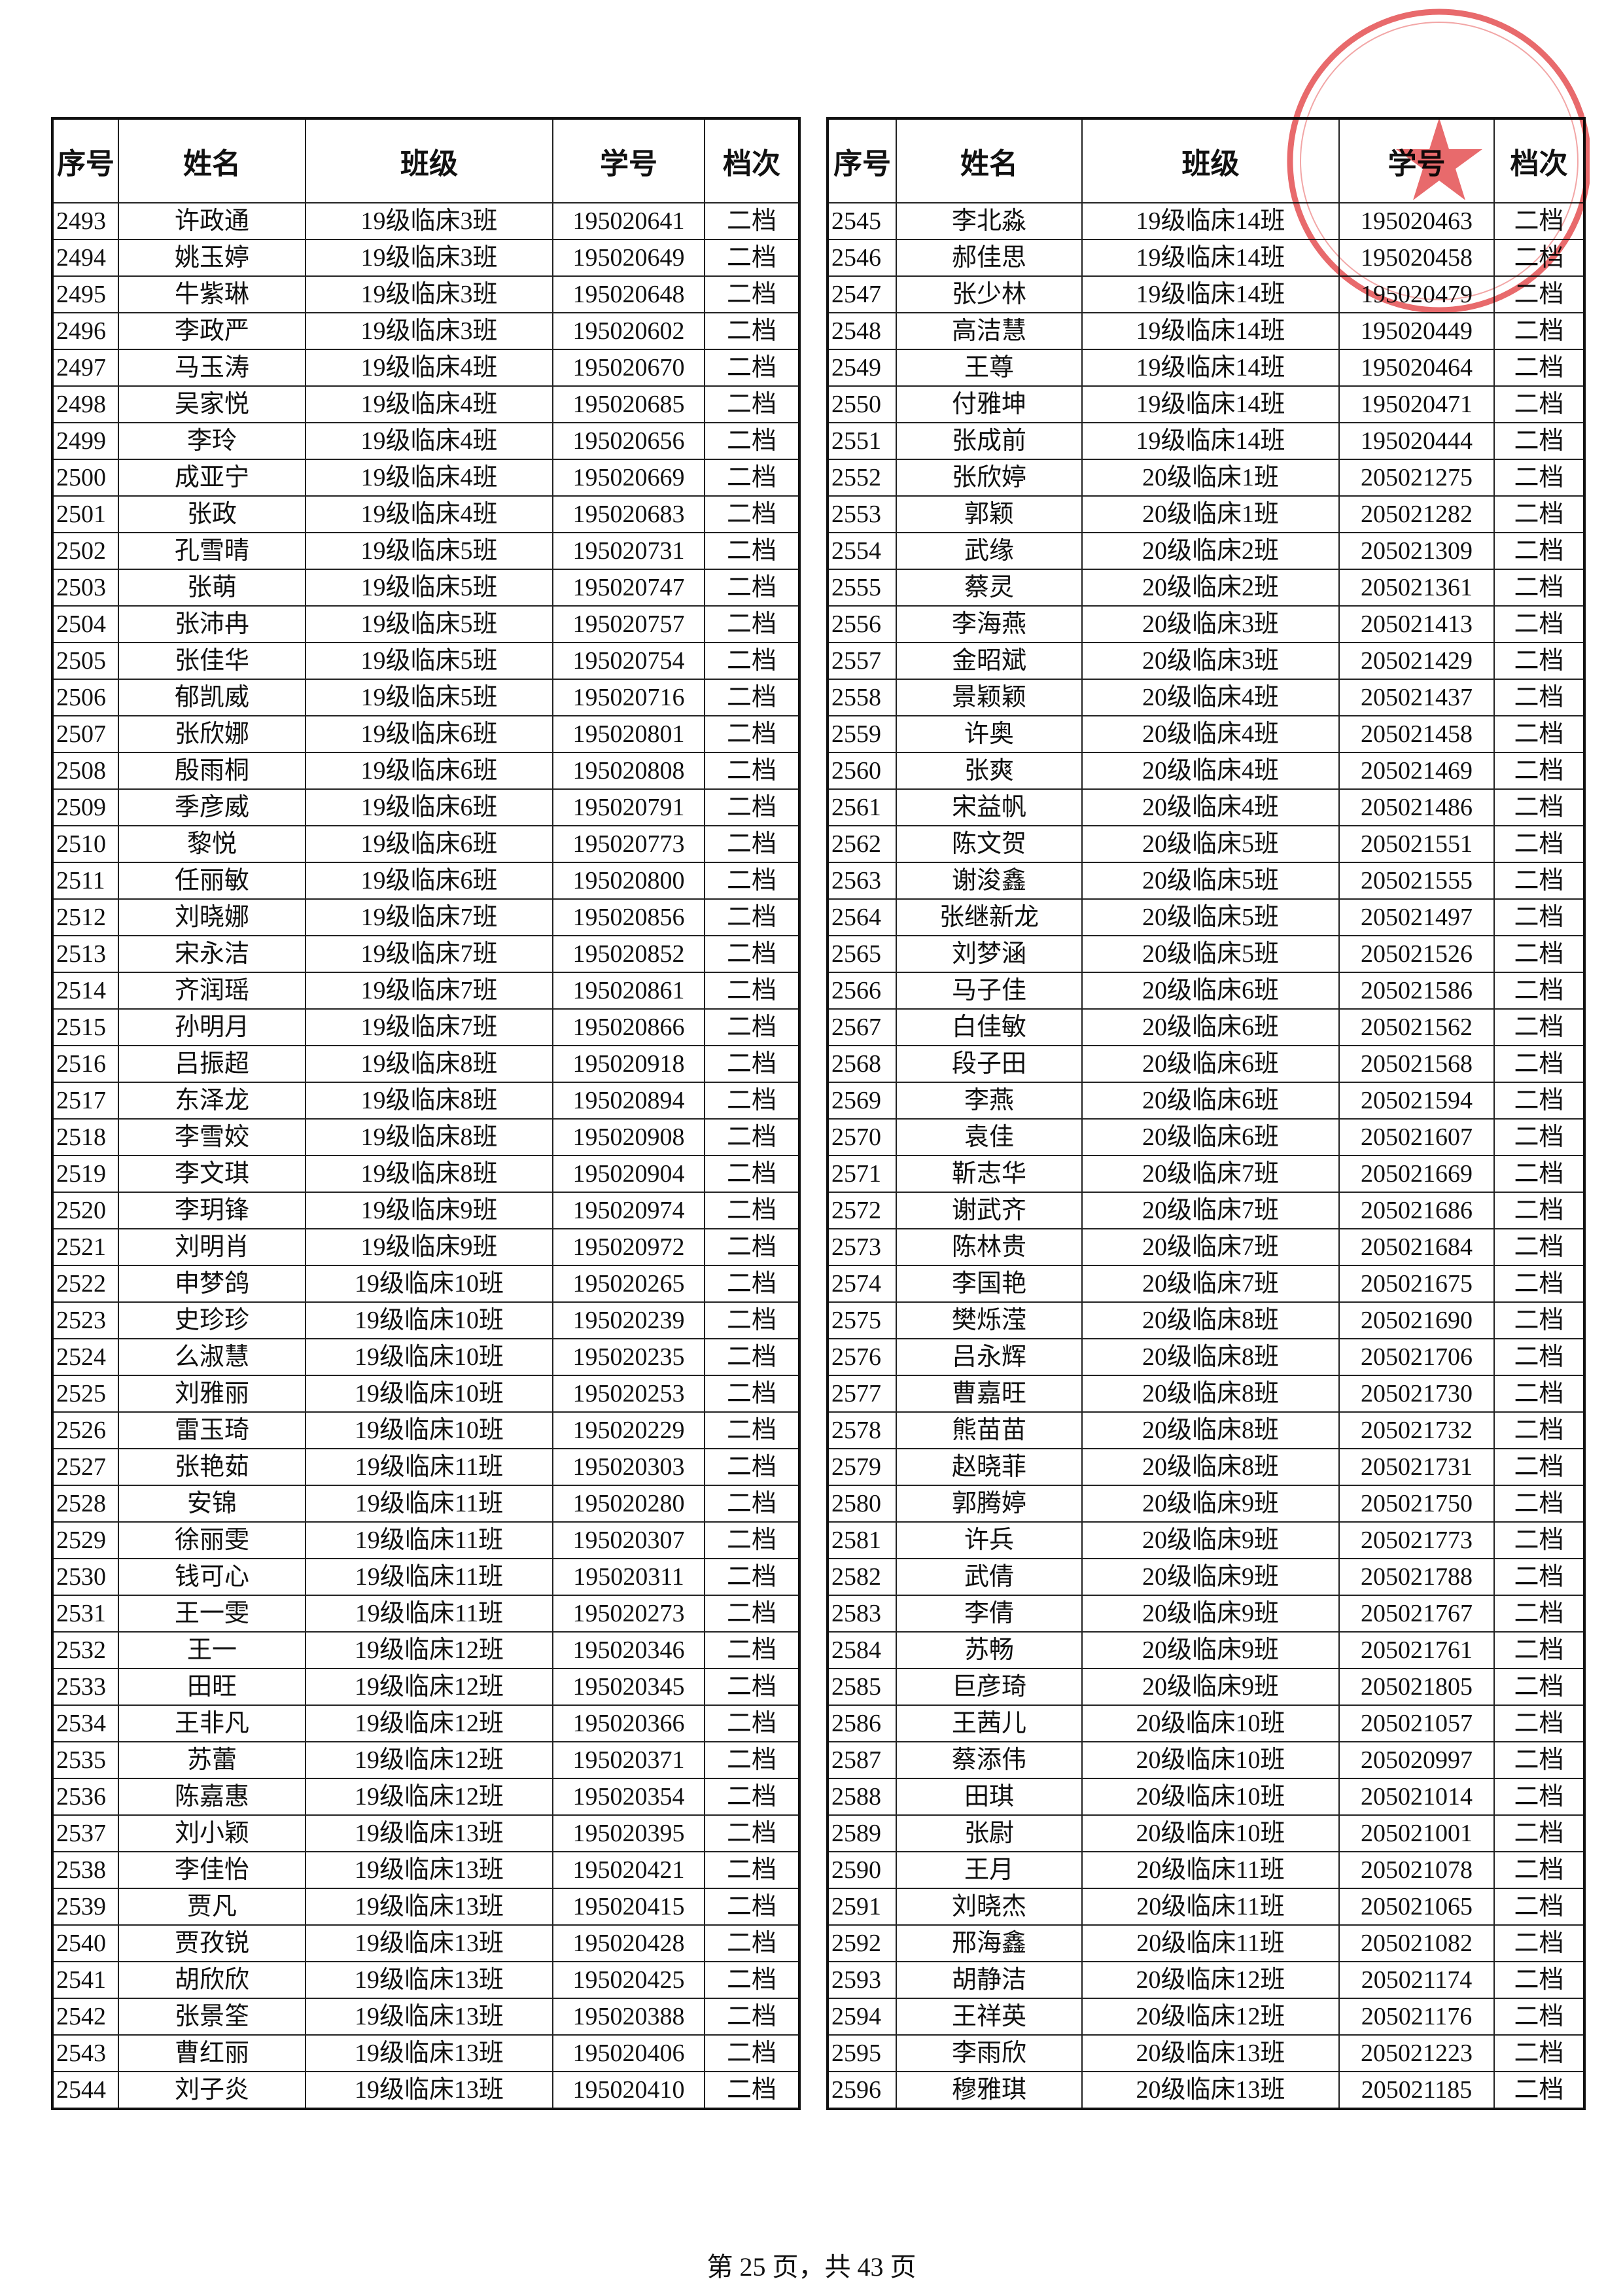  What do you see at coordinates (426, 771) in the screenshot?
I see `table-row: 2508 殷雨桐 19级临床6班 195020808 二档` at bounding box center [426, 771].